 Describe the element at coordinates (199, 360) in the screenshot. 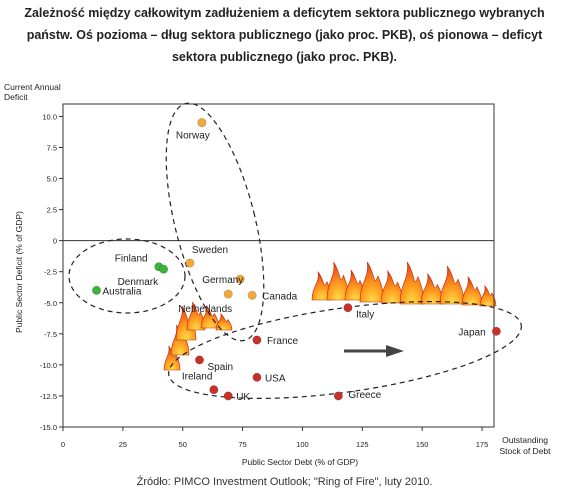

I see `point-spain` at that location.